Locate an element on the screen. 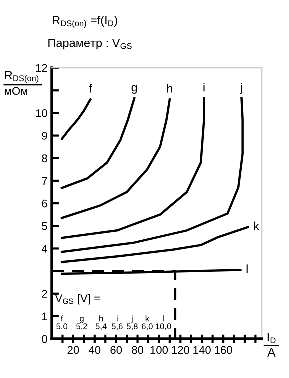 The height and width of the screenshot is (378, 289). x-tick-label: 140 is located at coordinates (202, 350).